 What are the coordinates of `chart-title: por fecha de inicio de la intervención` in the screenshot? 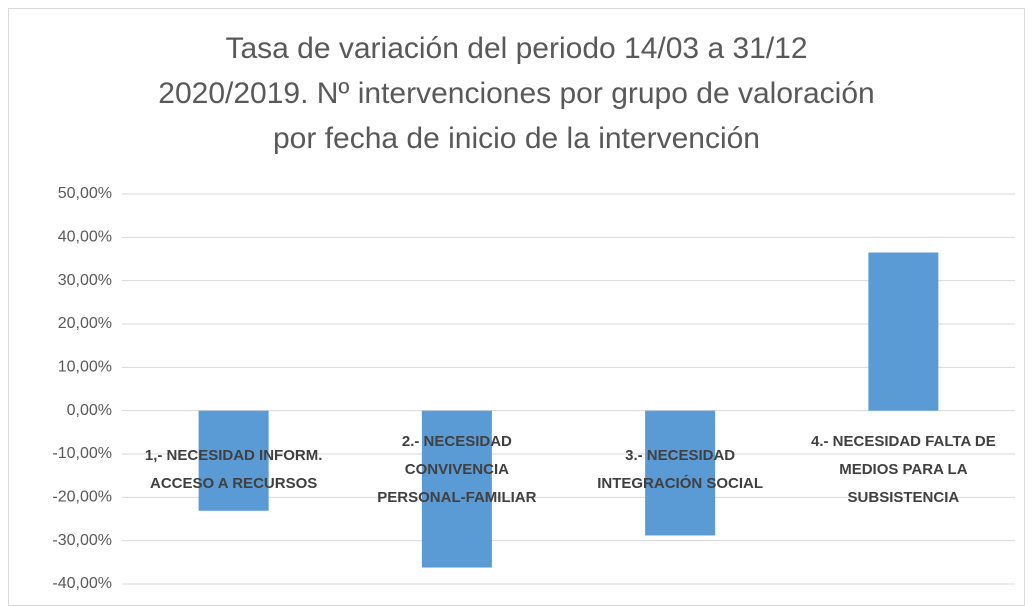 It's located at (516, 138).